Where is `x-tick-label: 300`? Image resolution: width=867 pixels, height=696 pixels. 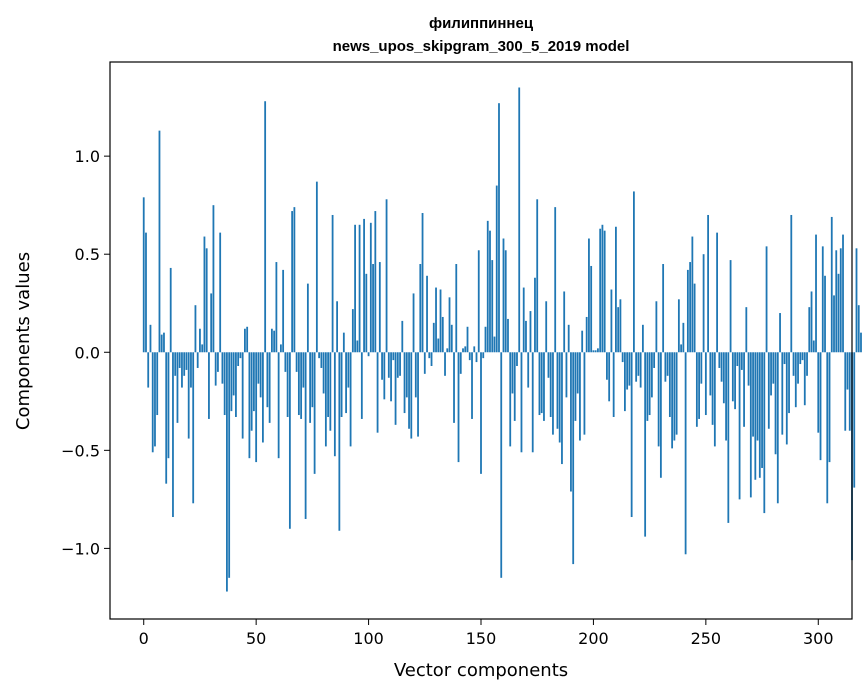
x-tick-label: 300 is located at coordinates (818, 638).